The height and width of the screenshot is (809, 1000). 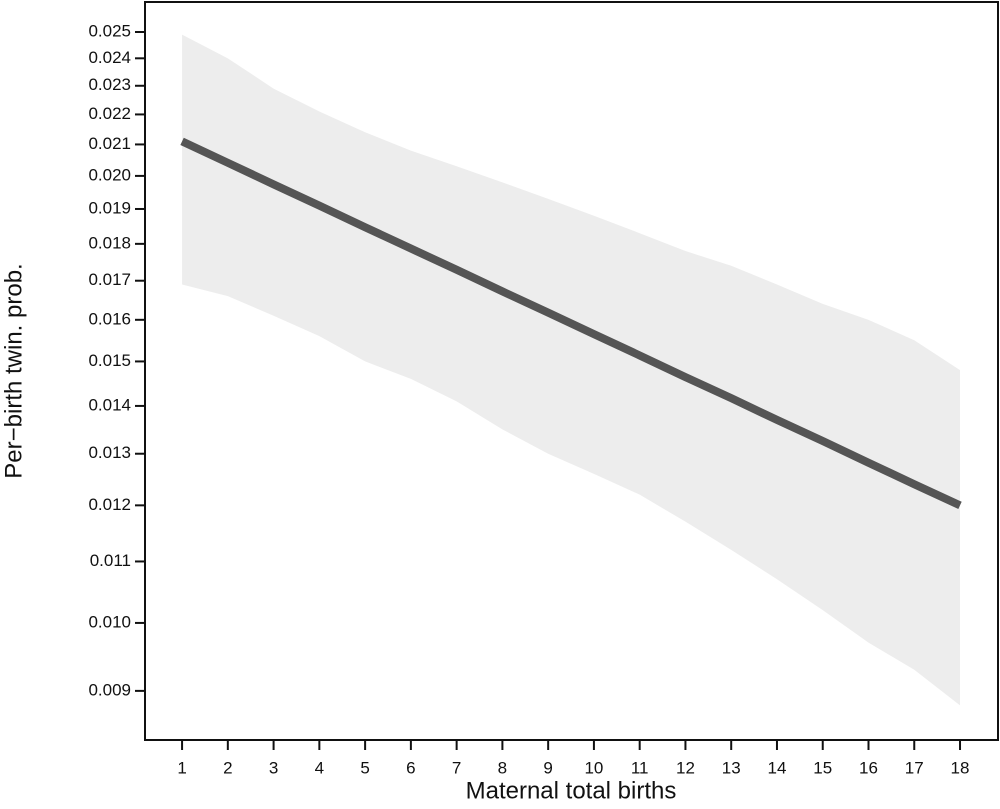 I want to click on y-tick-label: 0.013, so click(x=109, y=452).